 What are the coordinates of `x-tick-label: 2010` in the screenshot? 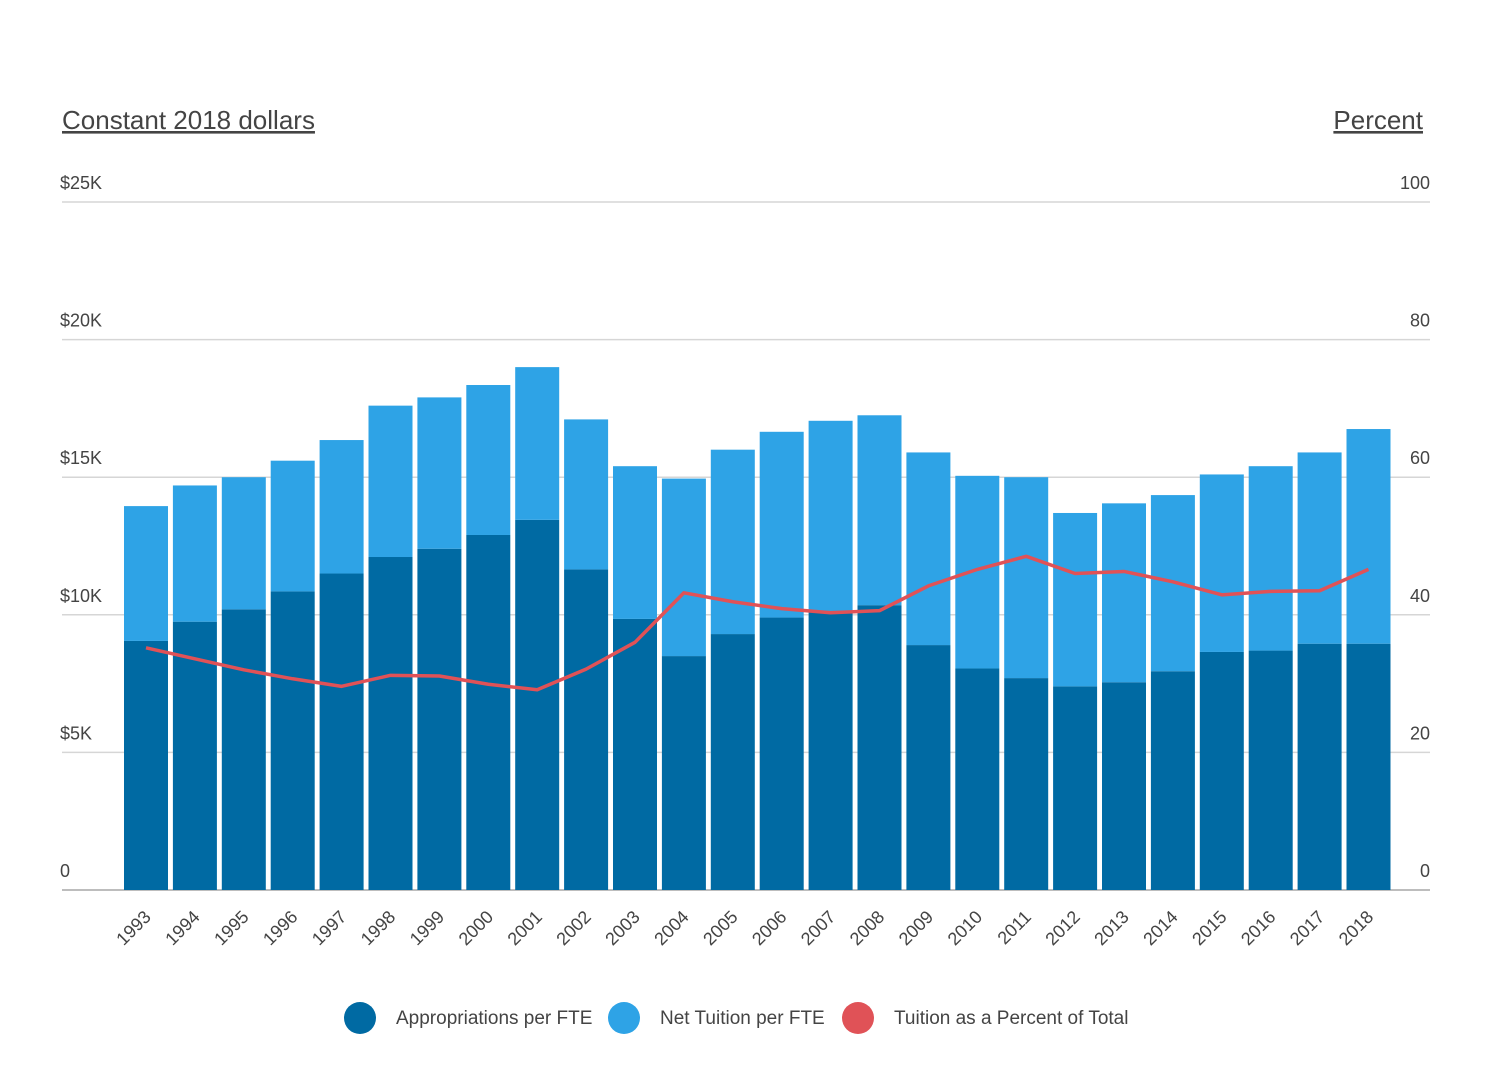 It's located at (965, 928).